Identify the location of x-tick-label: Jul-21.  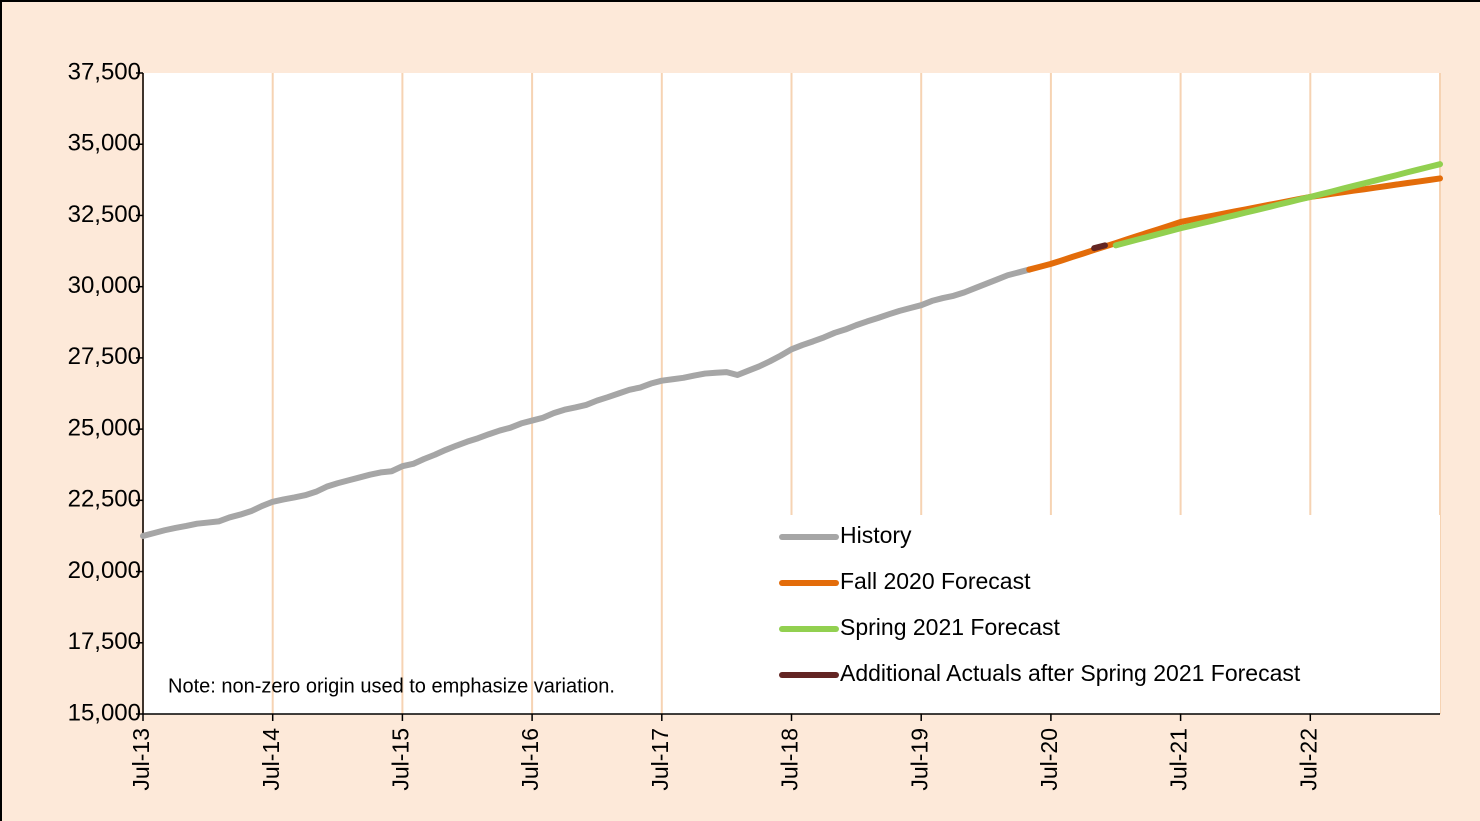
(1179, 759).